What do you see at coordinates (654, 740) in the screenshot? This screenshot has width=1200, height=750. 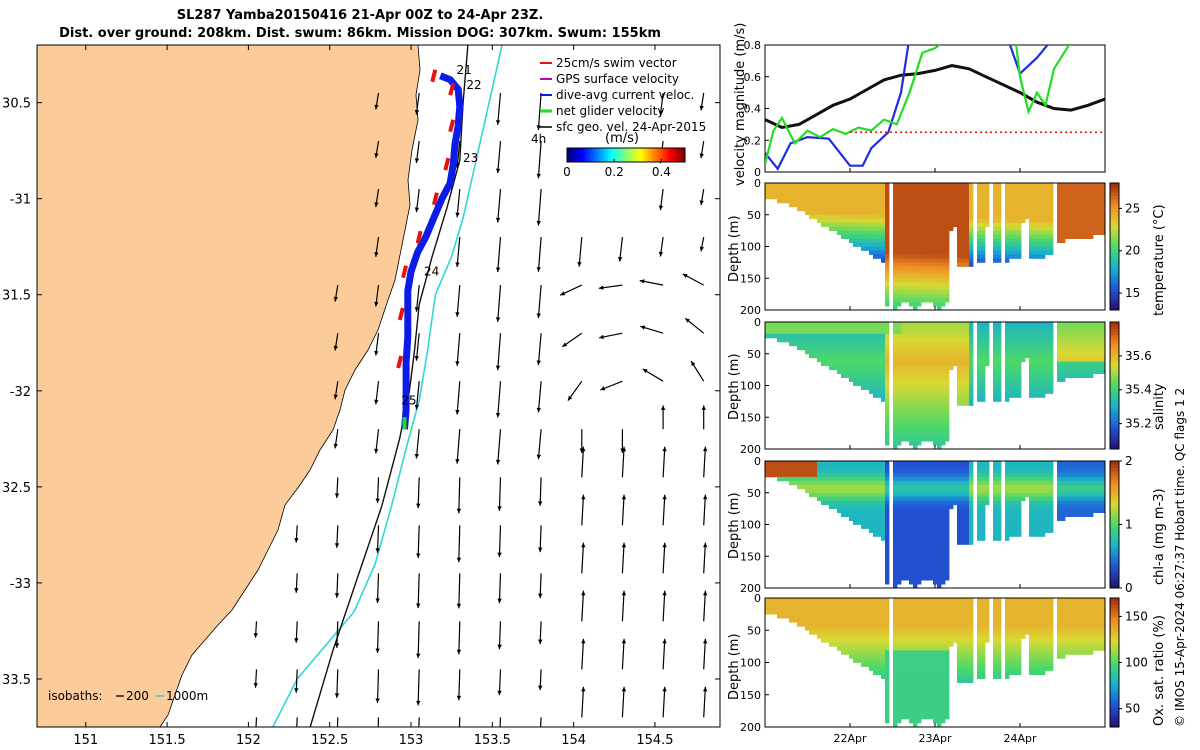 I see `map-x-tick-label: 154.5` at bounding box center [654, 740].